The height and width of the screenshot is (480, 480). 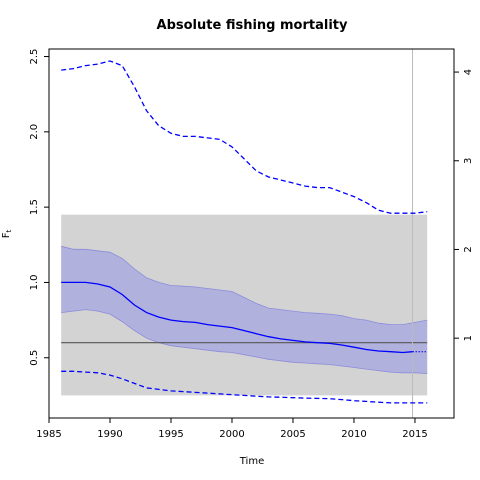 I want to click on y-axis: 0.5 1.0 1.5 2.0 2.5, so click(x=39, y=207).